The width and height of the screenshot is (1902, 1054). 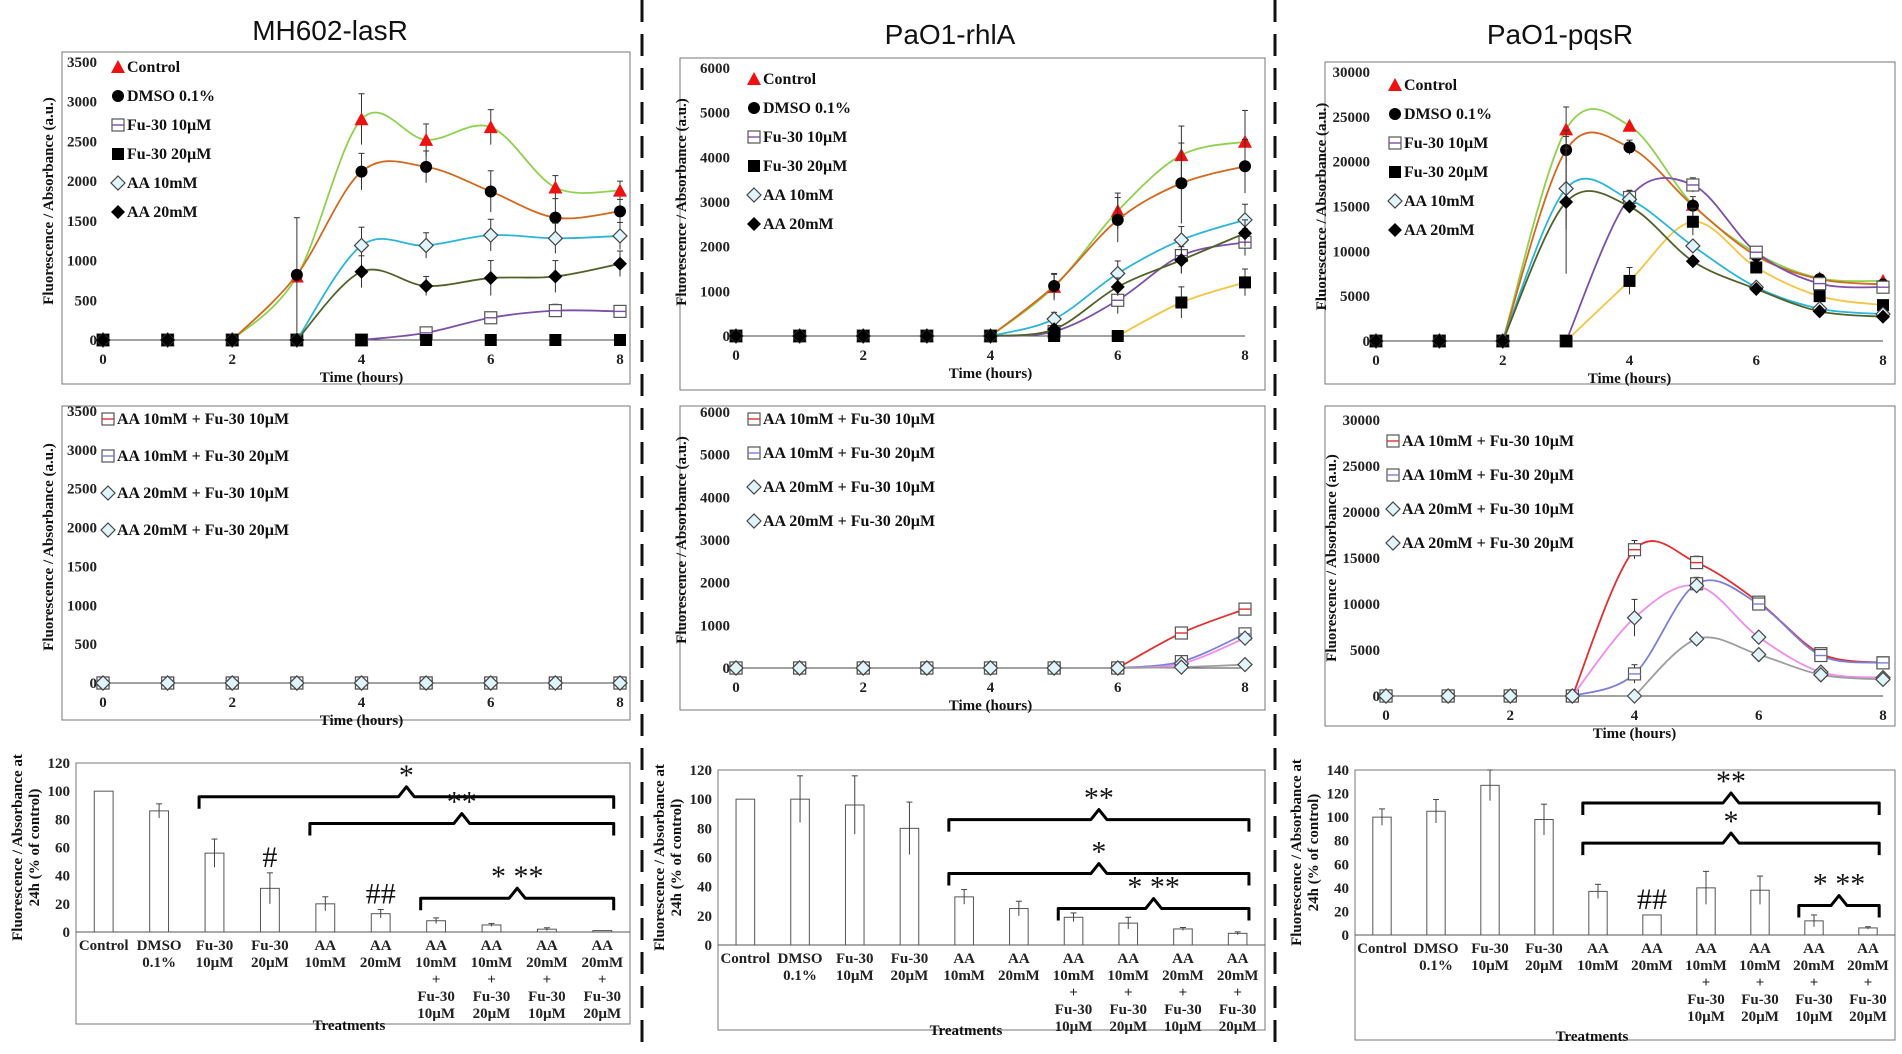 I want to click on legend-label-fu-30-20um: Fu-30 20µM, so click(x=805, y=166).